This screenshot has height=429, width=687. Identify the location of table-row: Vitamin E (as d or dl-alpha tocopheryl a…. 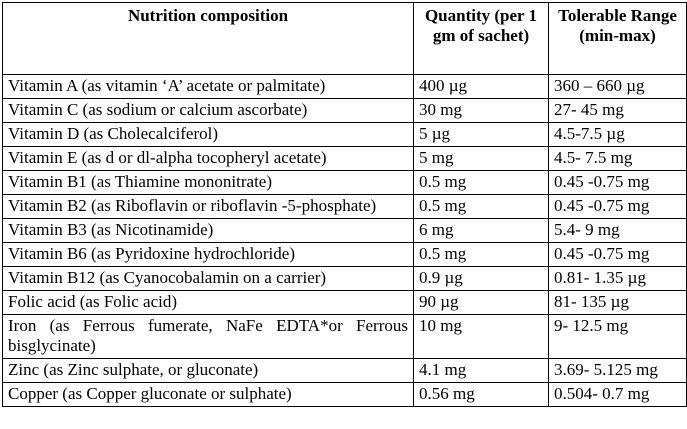
(344, 158).